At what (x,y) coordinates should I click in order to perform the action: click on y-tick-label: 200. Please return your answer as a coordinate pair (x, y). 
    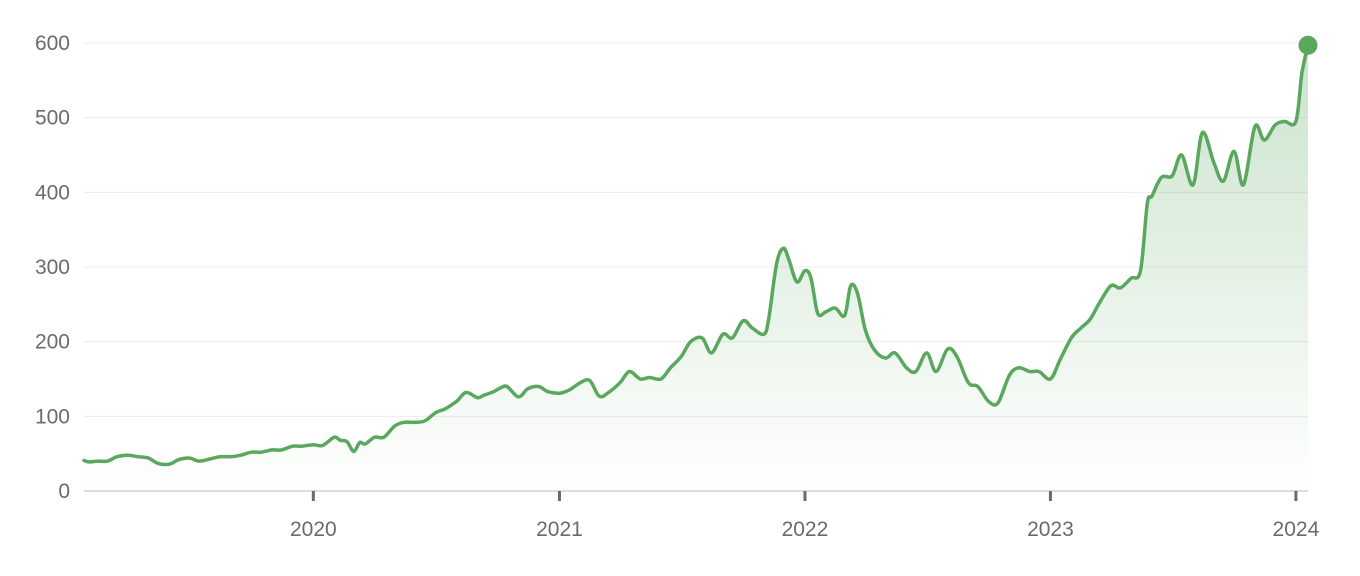
    Looking at the image, I should click on (52, 342).